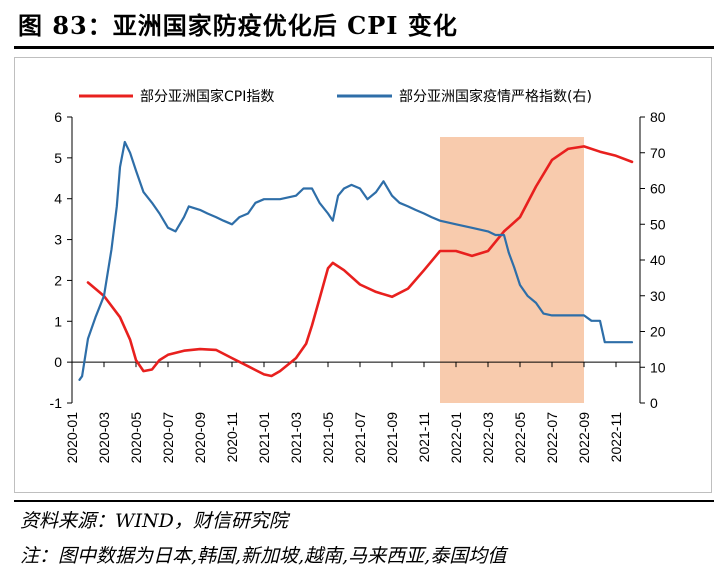 This screenshot has height=577, width=721. Describe the element at coordinates (658, 189) in the screenshot. I see `right-tick-label: 60` at that location.